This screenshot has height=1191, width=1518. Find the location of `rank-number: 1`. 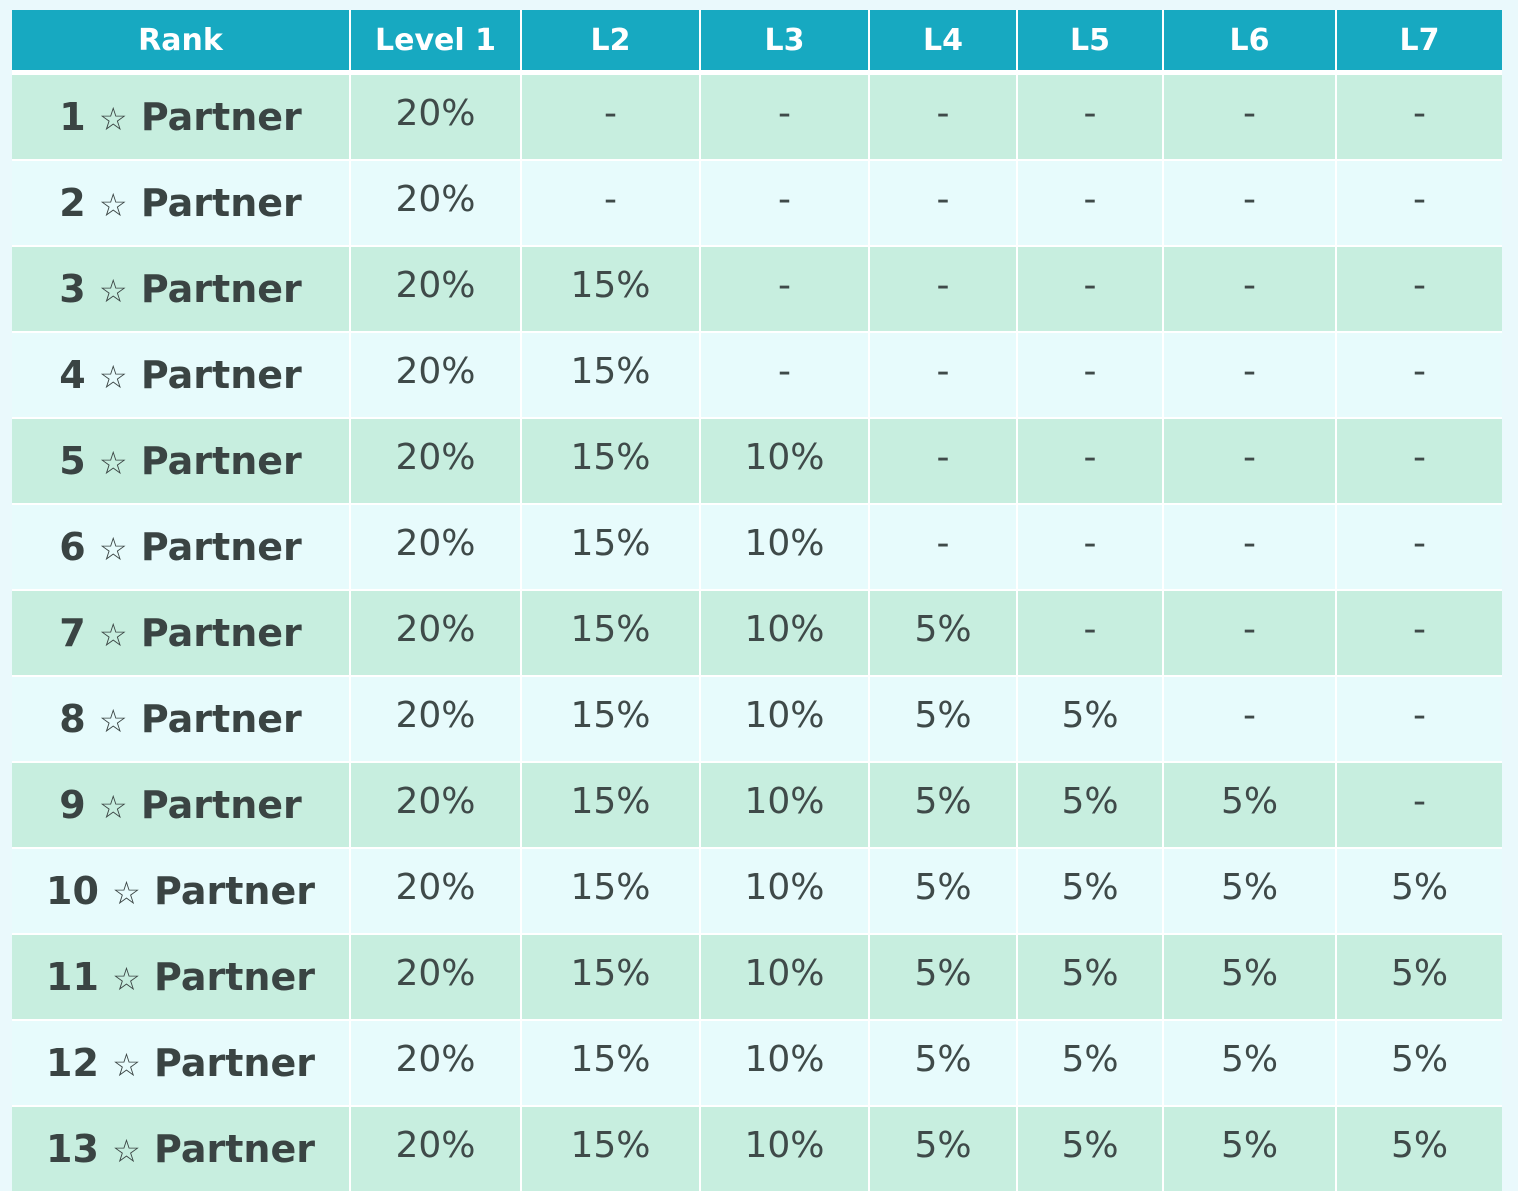

rank-number: 1 is located at coordinates (72, 117).